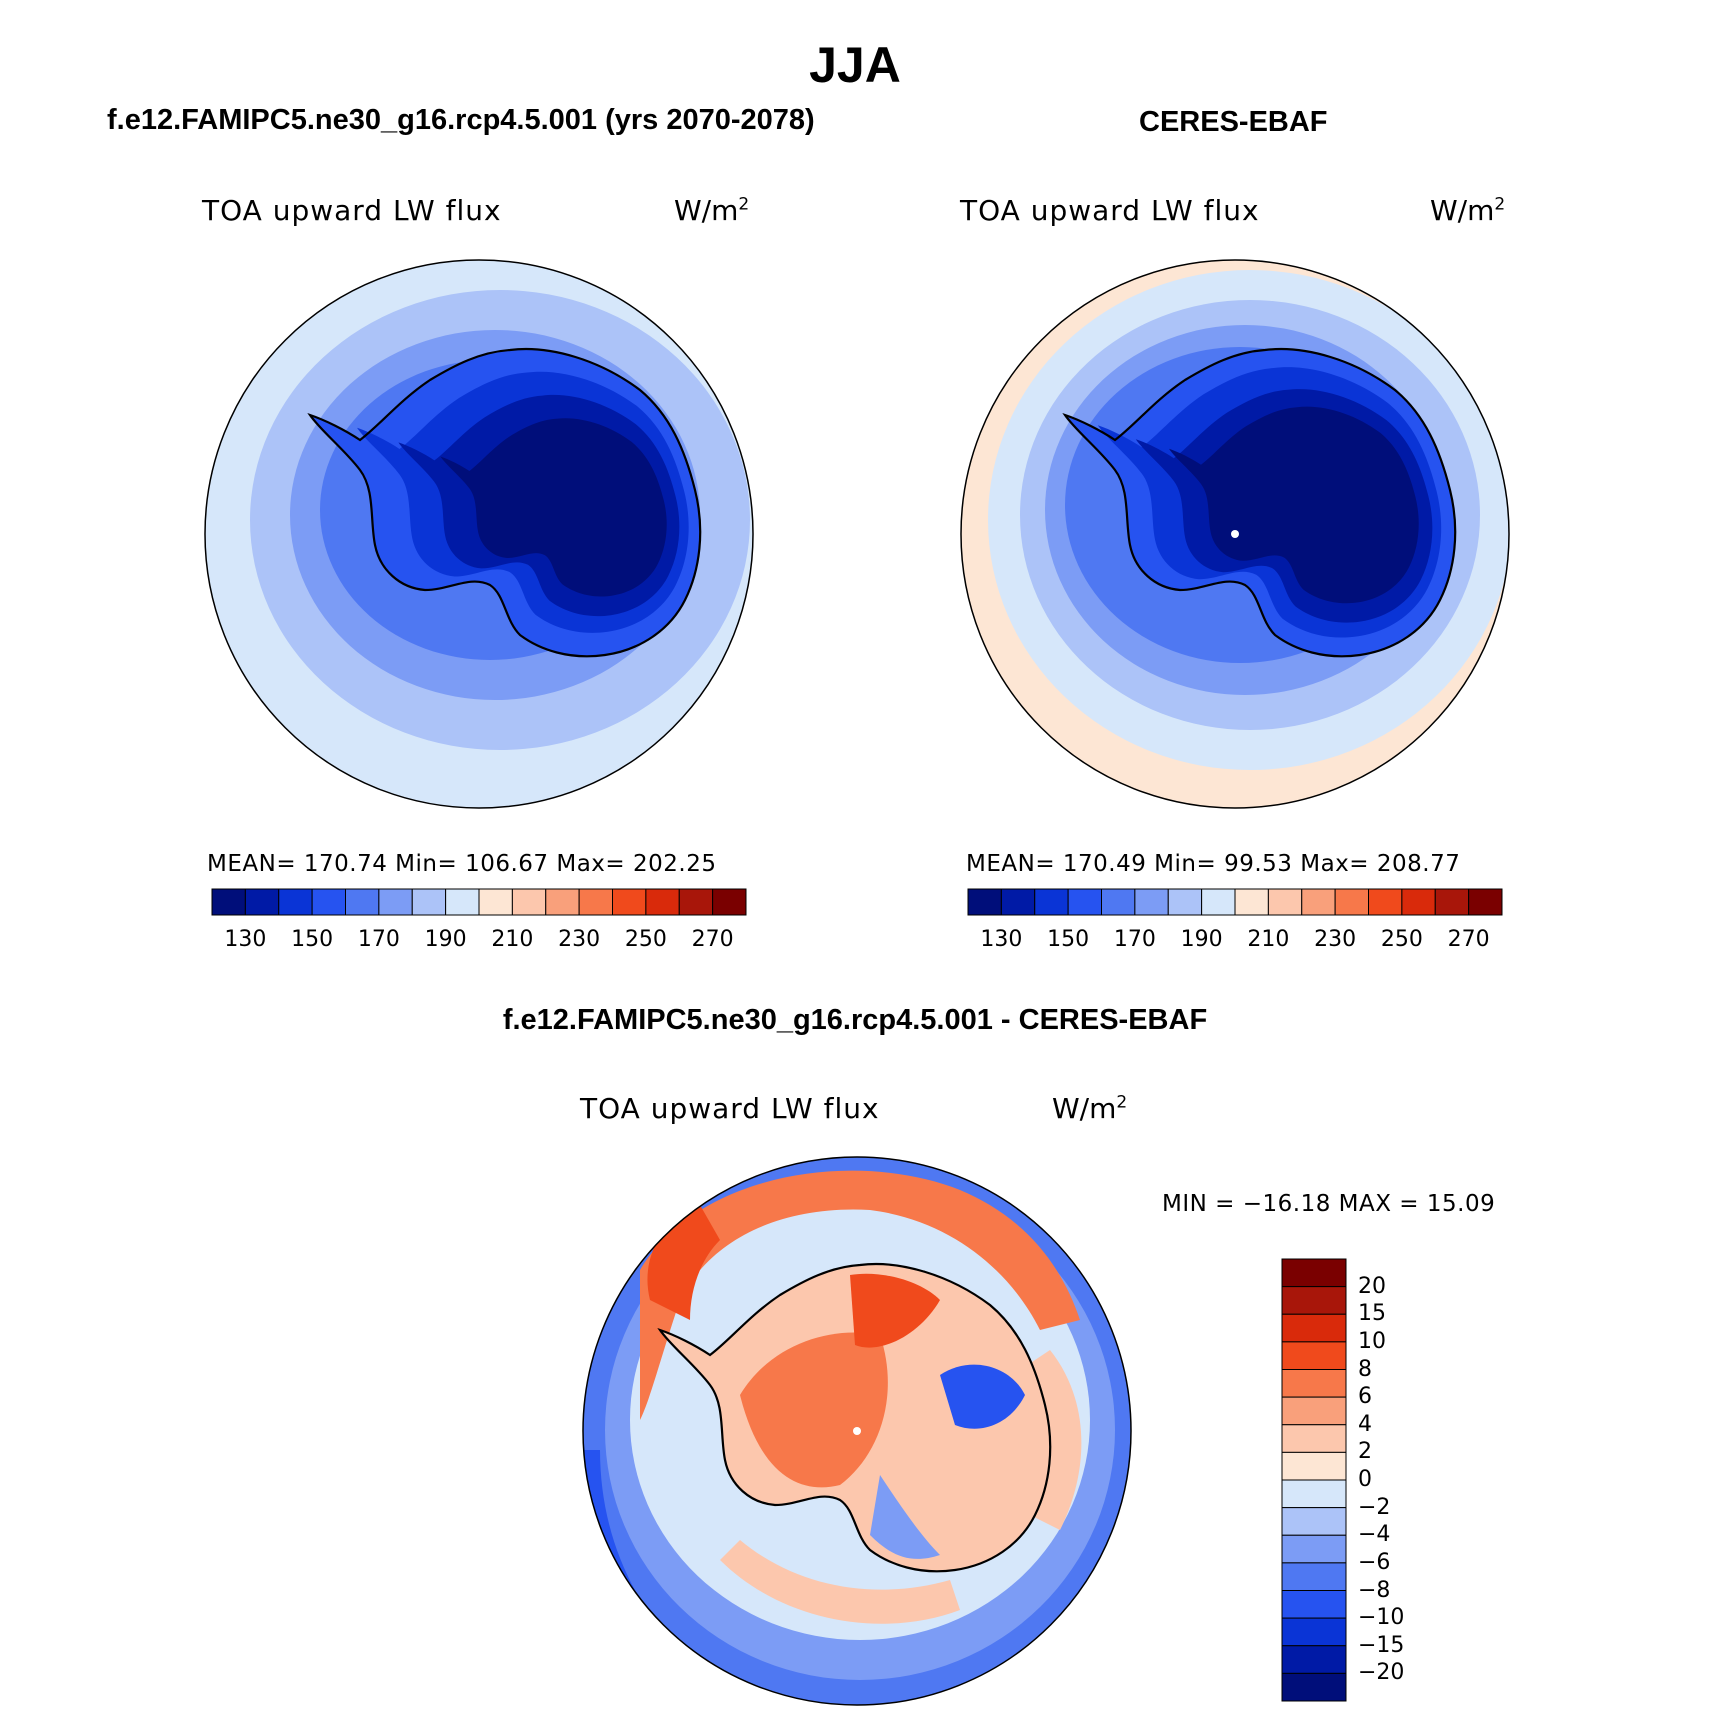 This screenshot has width=1710, height=1712. I want to click on model-colorbar-tick-label: 150, so click(312, 939).